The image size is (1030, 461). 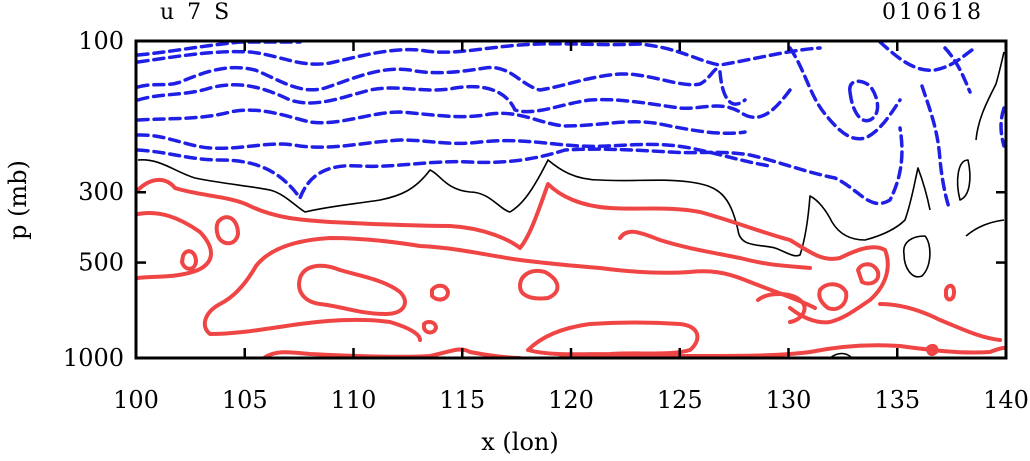 I want to click on x-tick-label: 115, so click(x=462, y=400).